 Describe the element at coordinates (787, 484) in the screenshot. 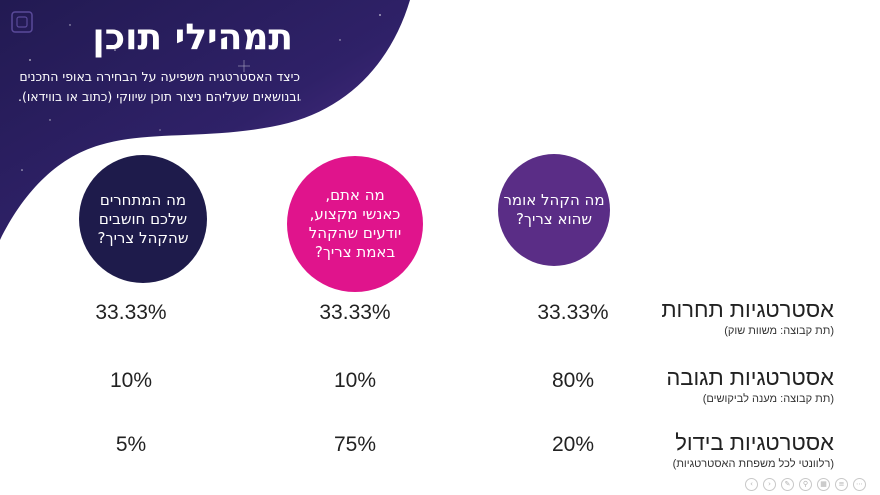

I see `pen-icon: ✎` at that location.